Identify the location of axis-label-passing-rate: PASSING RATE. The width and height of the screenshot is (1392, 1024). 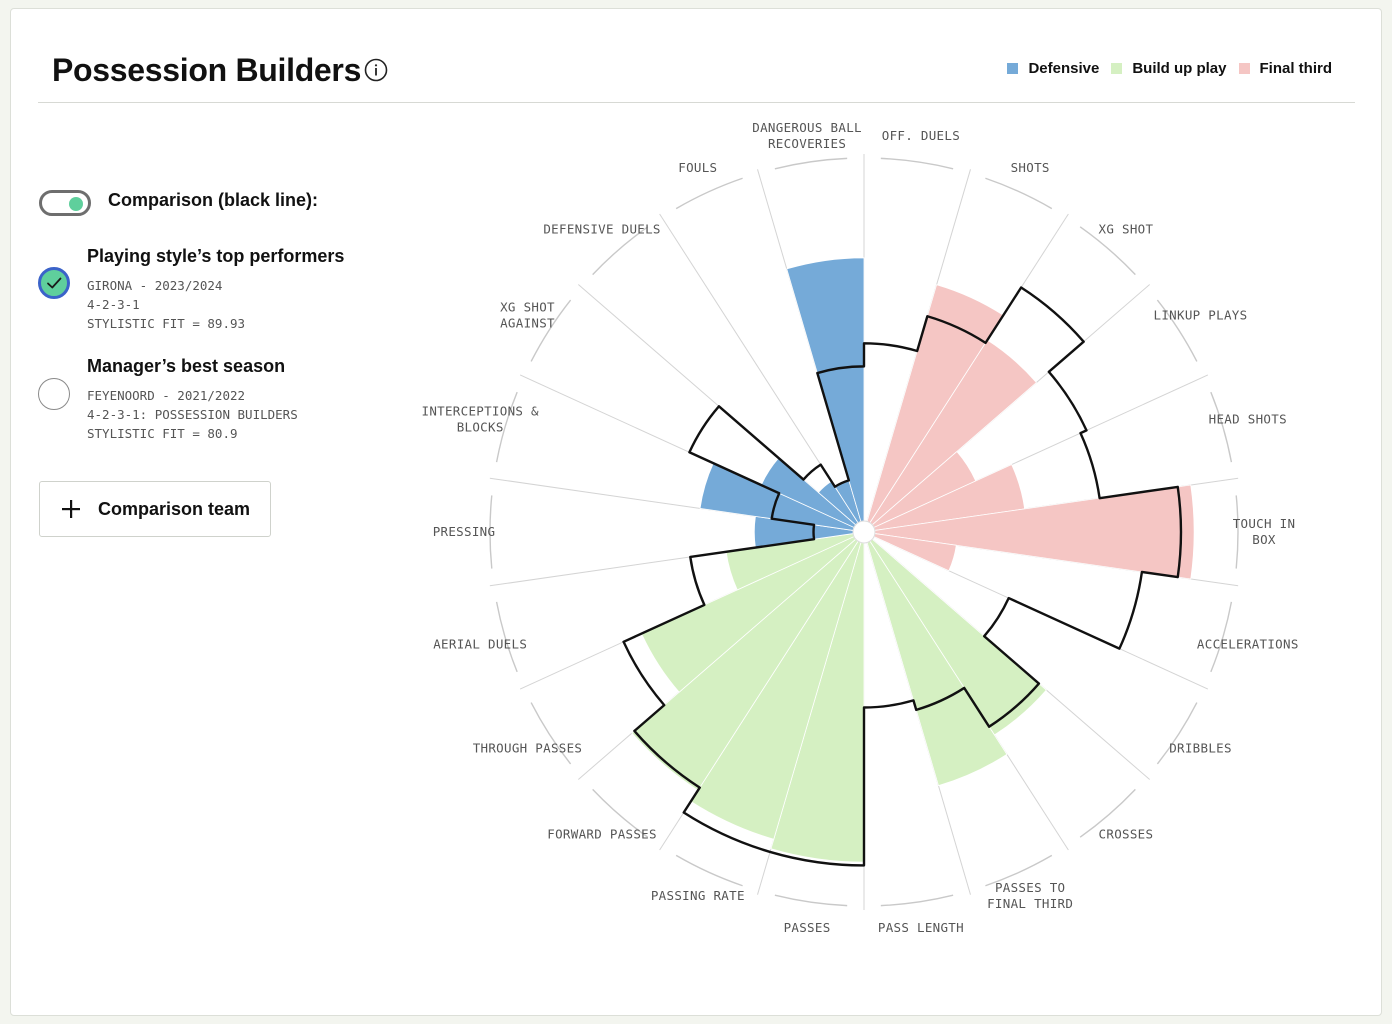
(698, 895).